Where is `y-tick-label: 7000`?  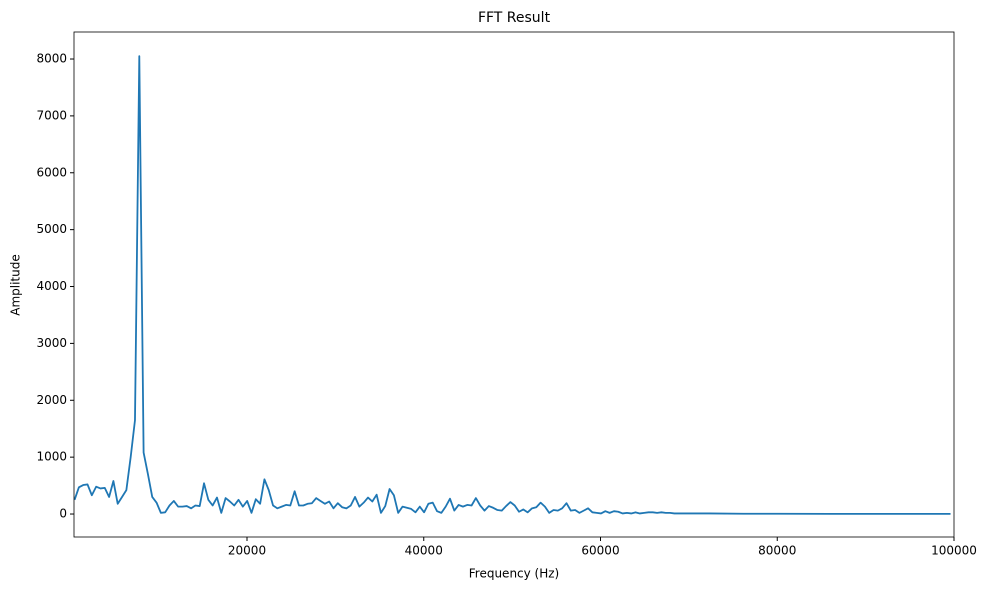 y-tick-label: 7000 is located at coordinates (51, 115).